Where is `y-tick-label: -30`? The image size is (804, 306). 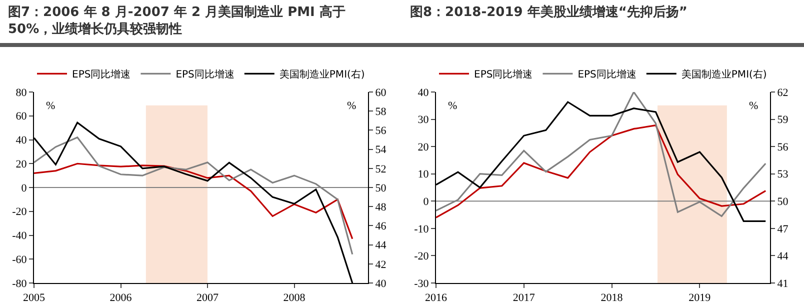 y-tick-label: -30 is located at coordinates (422, 284).